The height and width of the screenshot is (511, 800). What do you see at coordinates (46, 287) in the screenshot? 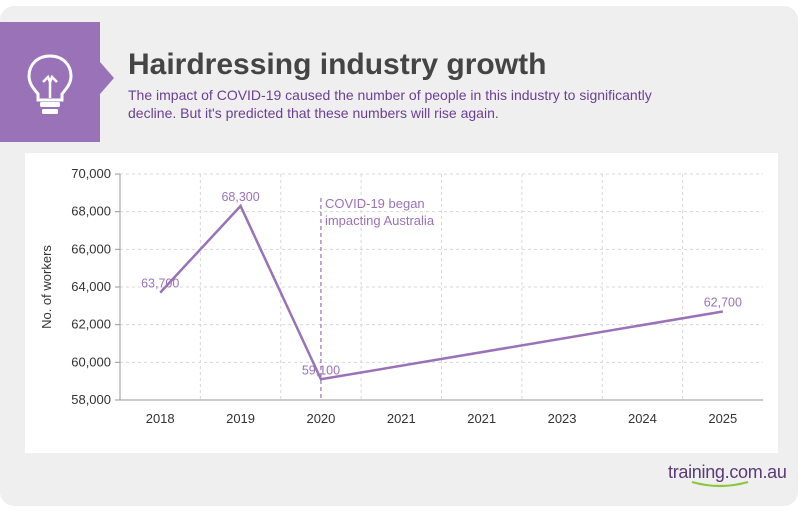
I see `y-axis-label: No. of workers` at bounding box center [46, 287].